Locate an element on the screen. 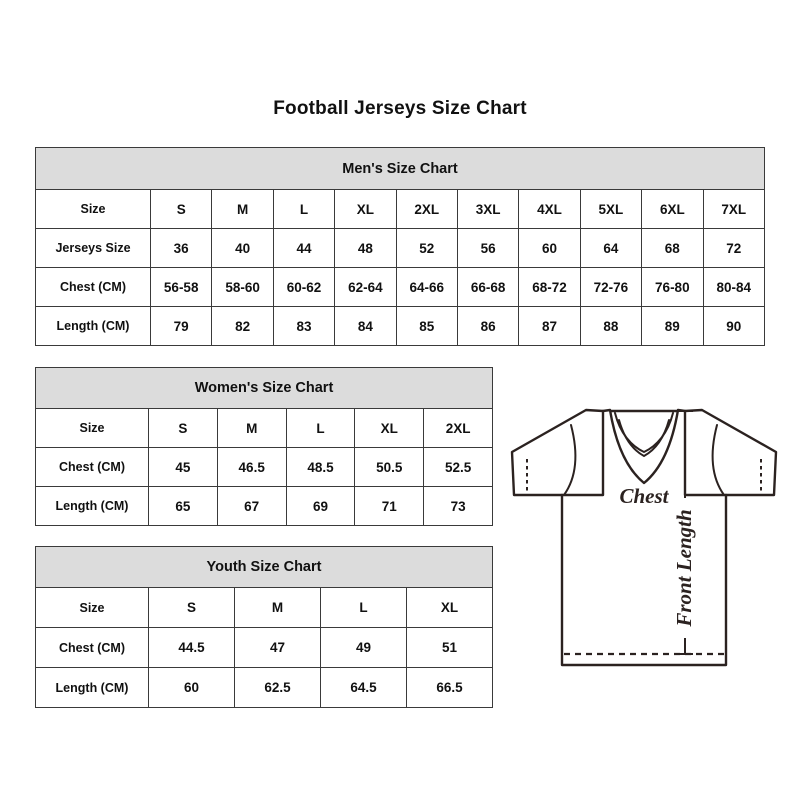 The width and height of the screenshot is (800, 800). table-cell: 72 is located at coordinates (734, 248).